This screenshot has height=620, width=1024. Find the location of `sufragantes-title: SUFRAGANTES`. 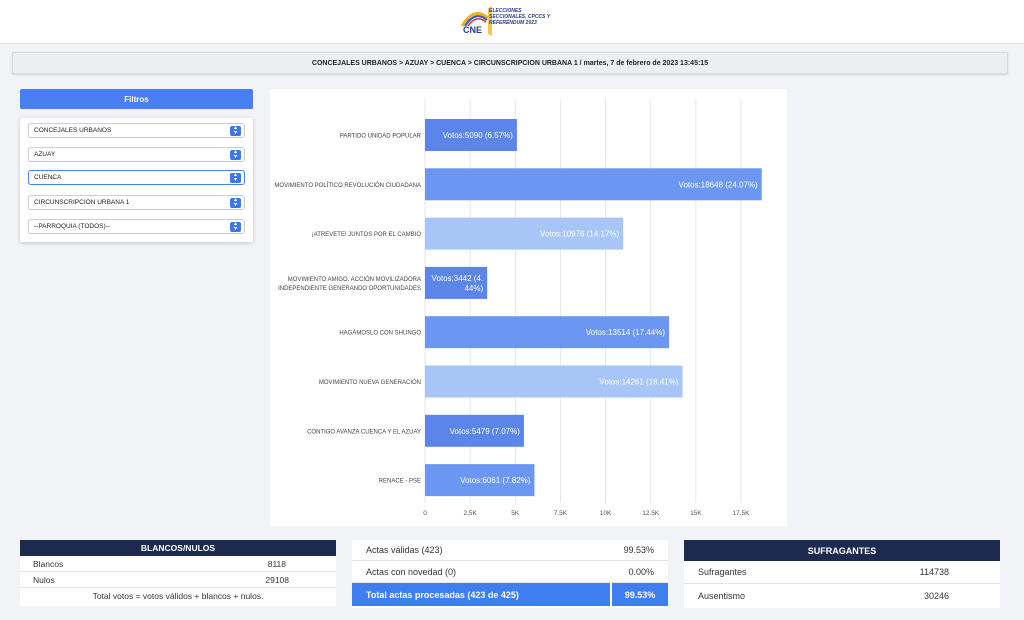

sufragantes-title: SUFRAGANTES is located at coordinates (842, 550).